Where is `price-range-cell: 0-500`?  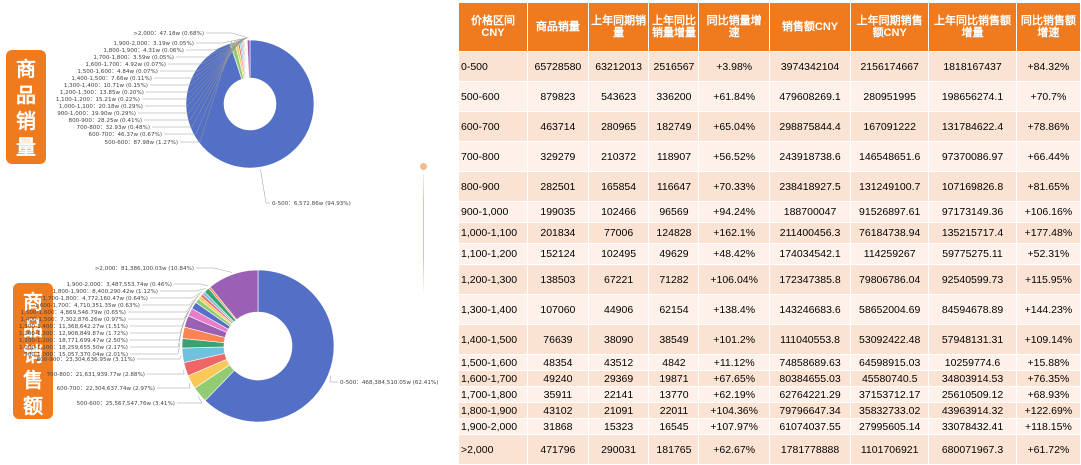
price-range-cell: 0-500 is located at coordinates (493, 66).